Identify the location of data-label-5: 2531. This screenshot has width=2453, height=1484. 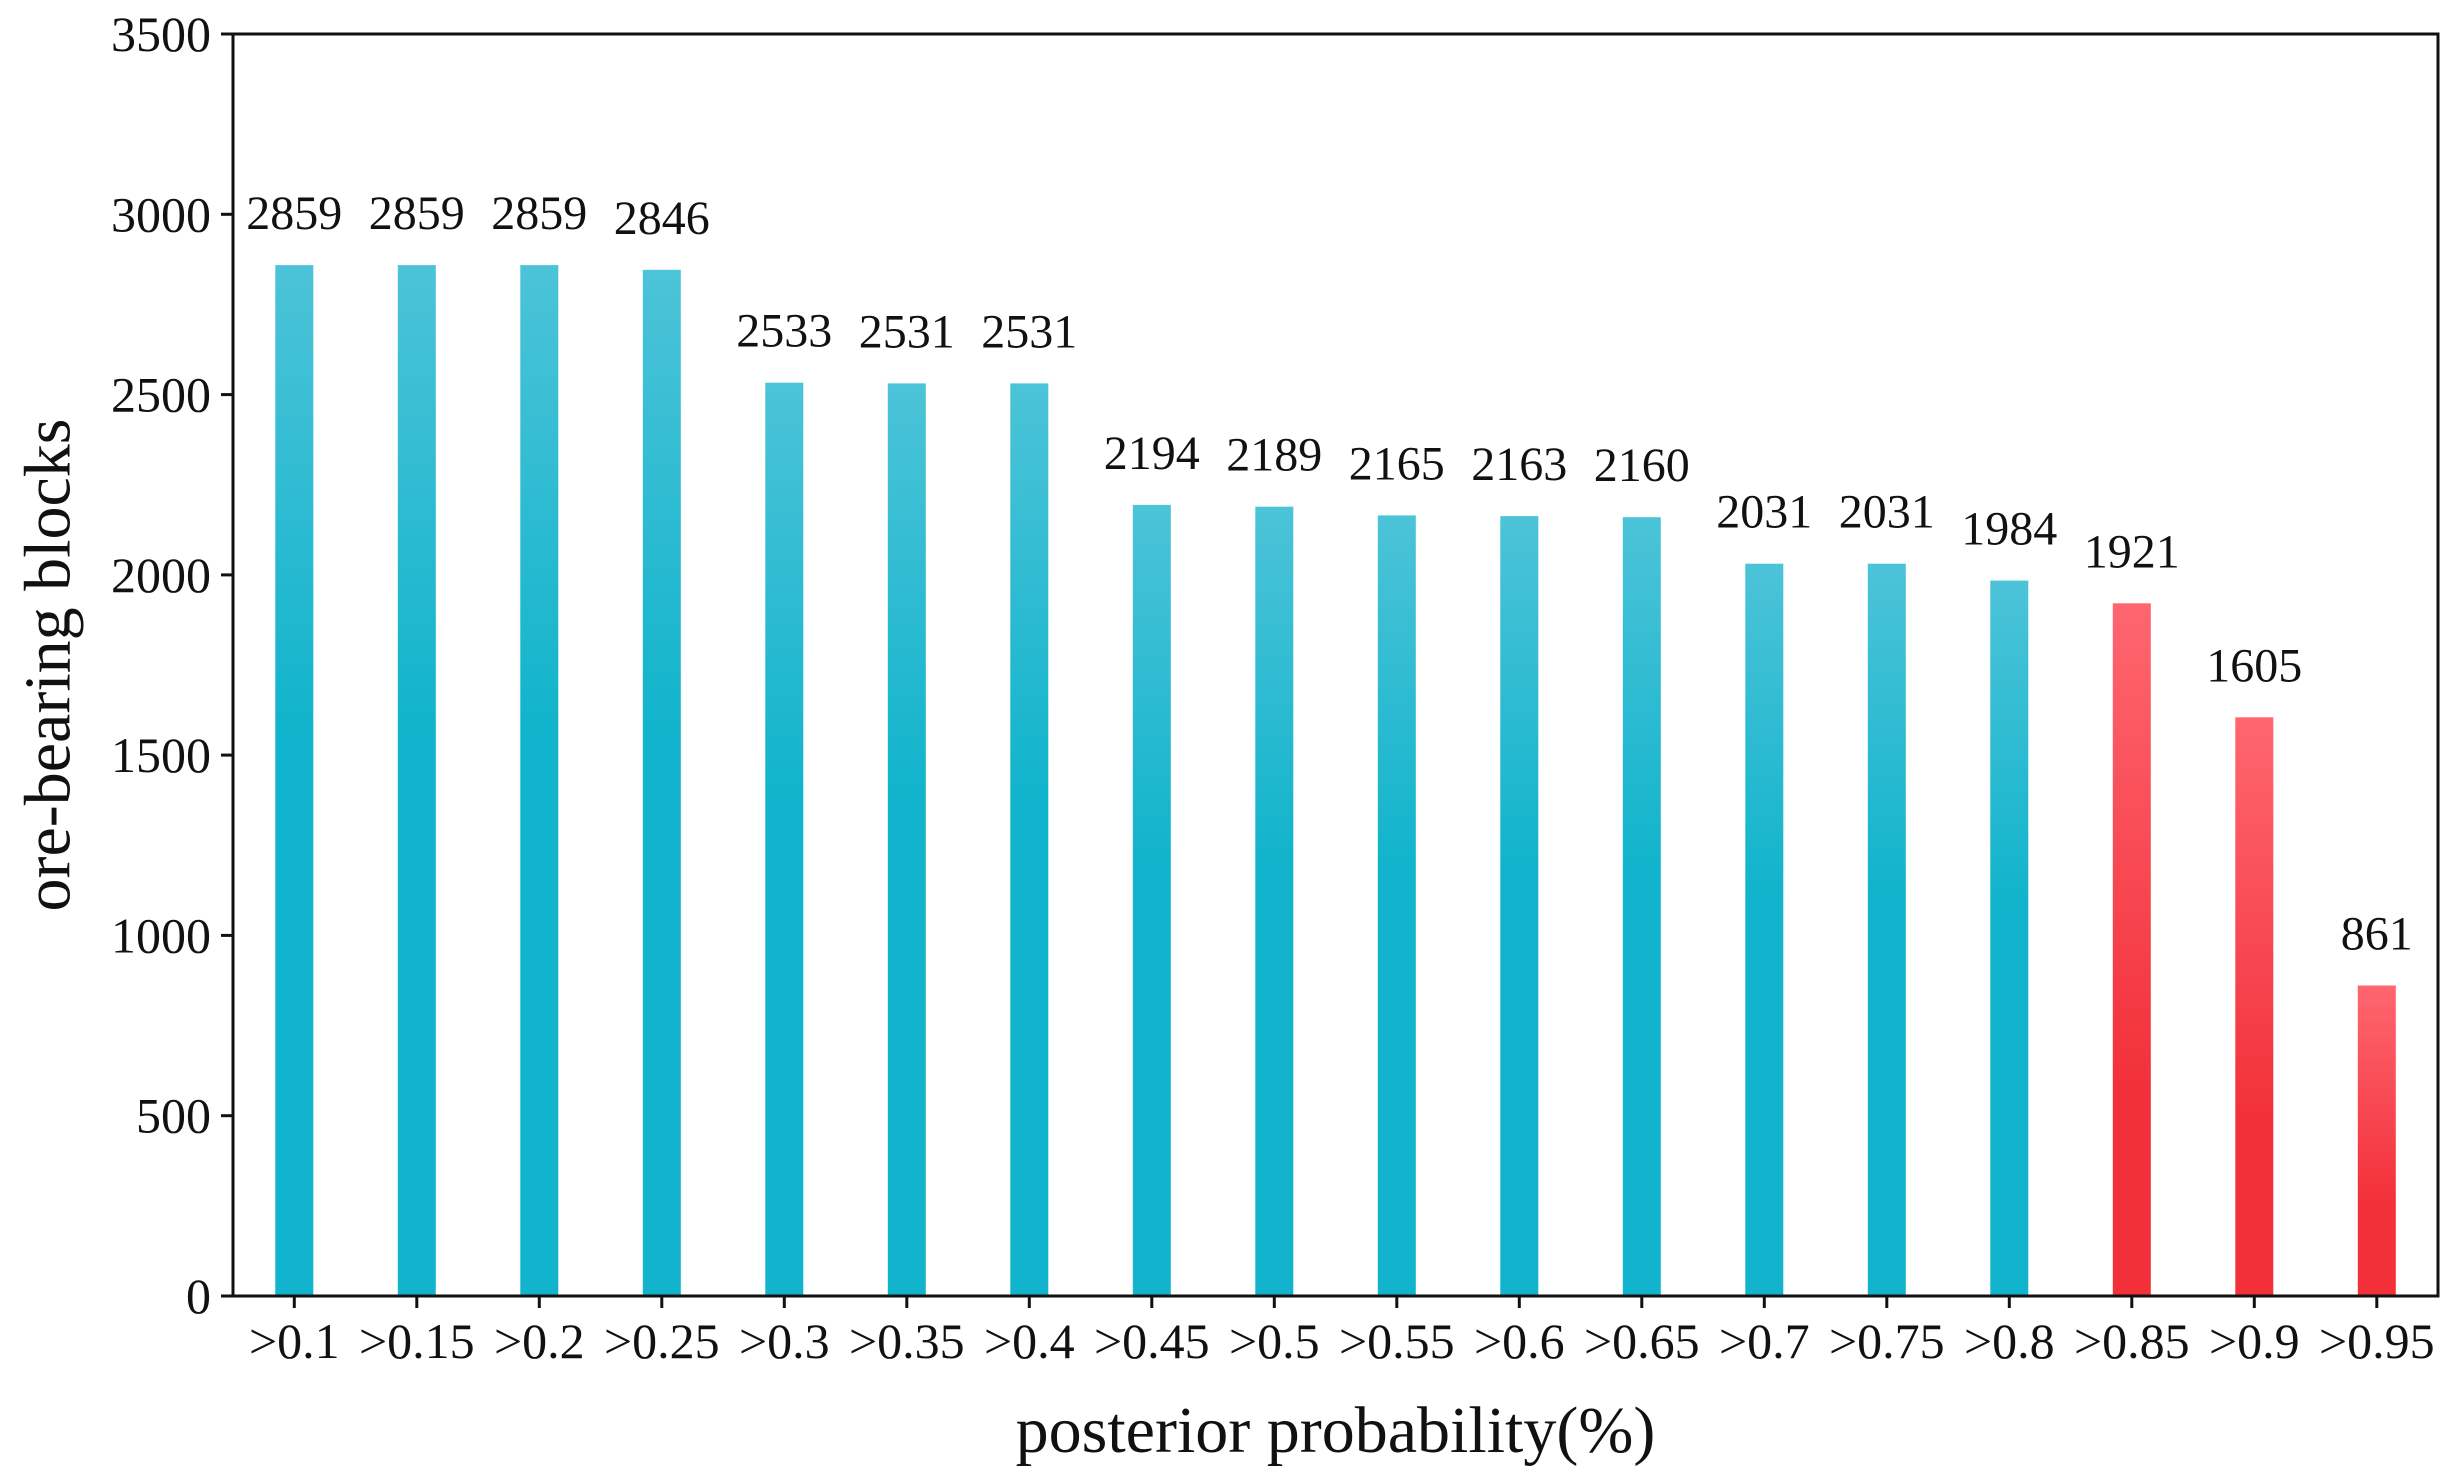
(907, 331).